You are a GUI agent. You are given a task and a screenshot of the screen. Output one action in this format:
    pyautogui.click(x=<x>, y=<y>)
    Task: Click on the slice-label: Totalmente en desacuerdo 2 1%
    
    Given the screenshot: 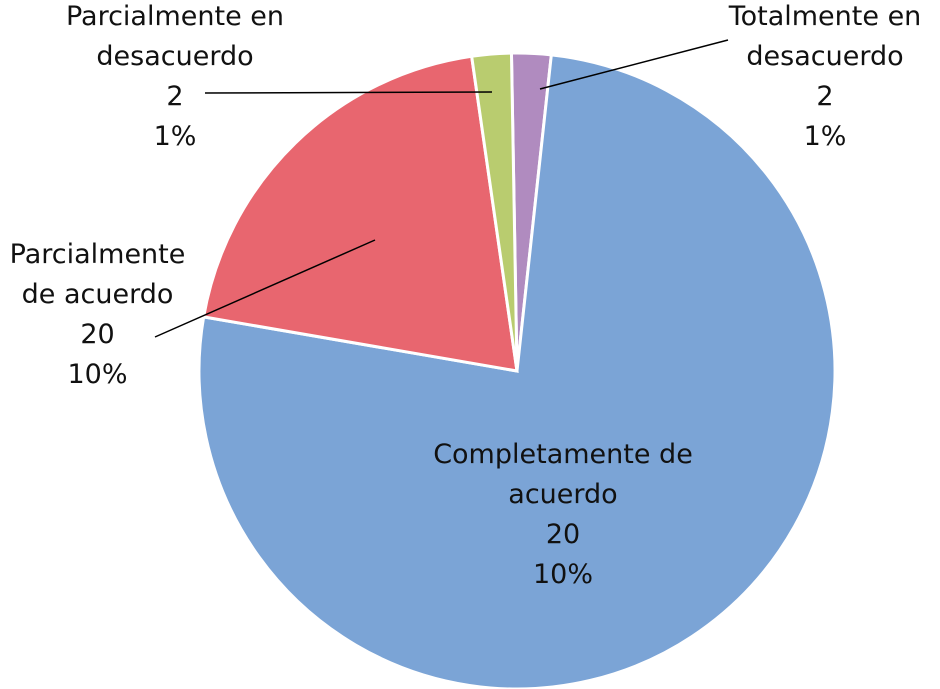 What is the action you would take?
    pyautogui.click(x=825, y=78)
    